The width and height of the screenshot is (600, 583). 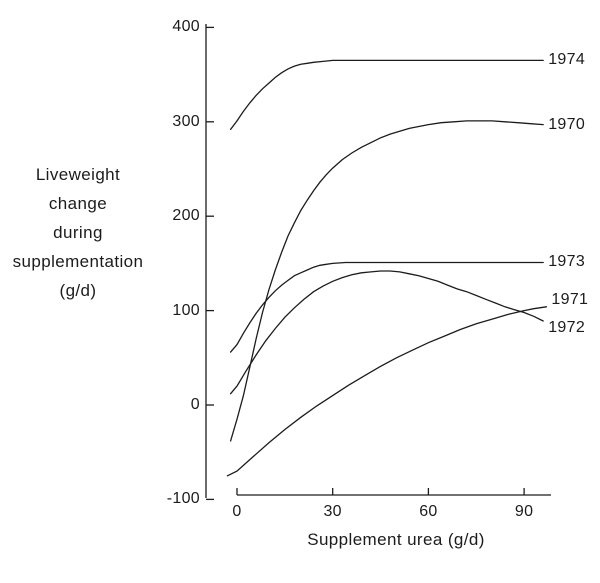 I want to click on y-axis-title-line-2: change, so click(x=78, y=203).